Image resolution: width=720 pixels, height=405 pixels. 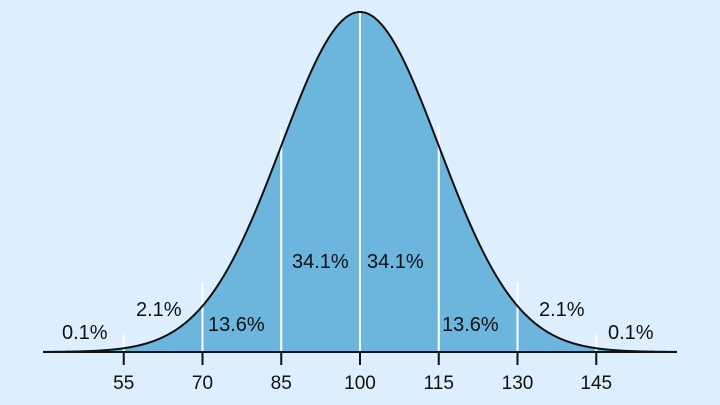 What do you see at coordinates (360, 383) in the screenshot?
I see `x-tick-label: 100` at bounding box center [360, 383].